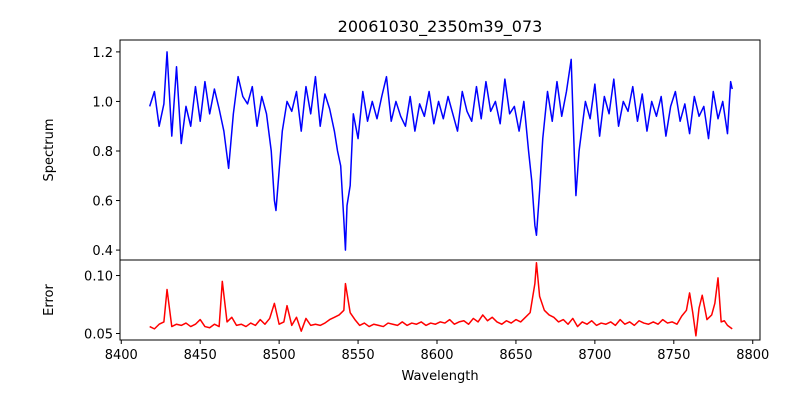 This screenshot has height=404, width=800. Describe the element at coordinates (436, 355) in the screenshot. I see `x-tick-label: 8600` at that location.